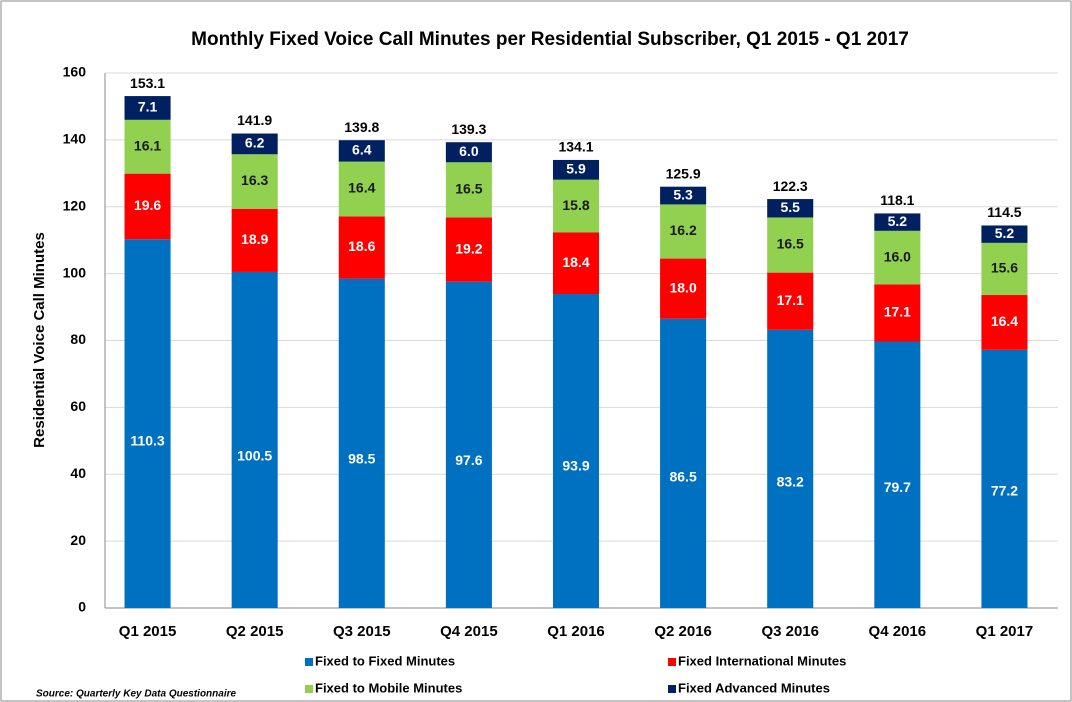 Image resolution: width=1072 pixels, height=702 pixels. I want to click on source: Source: Quarterly Key Data Questionnaire, so click(136, 694).